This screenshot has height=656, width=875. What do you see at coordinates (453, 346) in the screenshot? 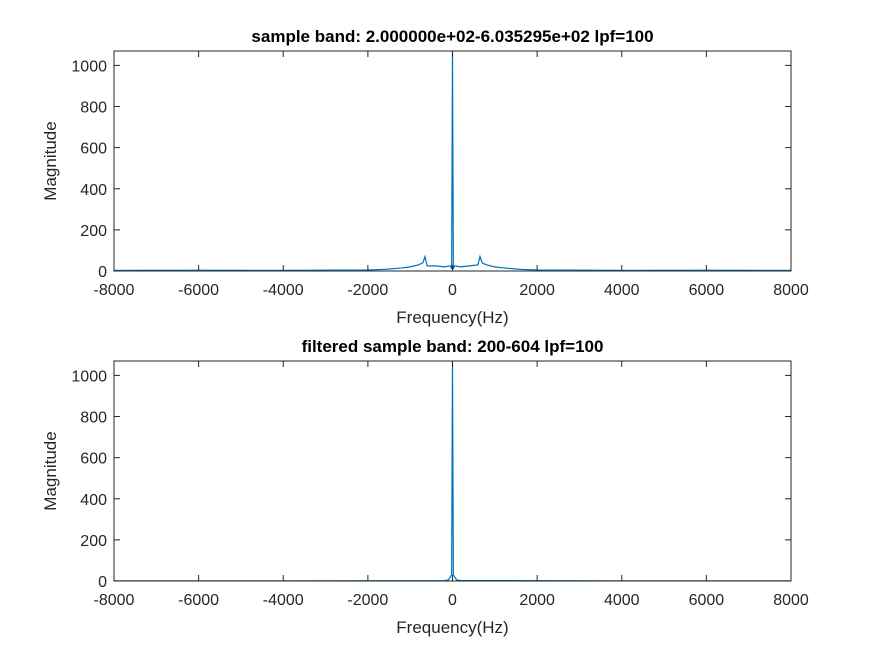
I see `chart-title: filtered sample band: 200-604 lpf=100` at bounding box center [453, 346].